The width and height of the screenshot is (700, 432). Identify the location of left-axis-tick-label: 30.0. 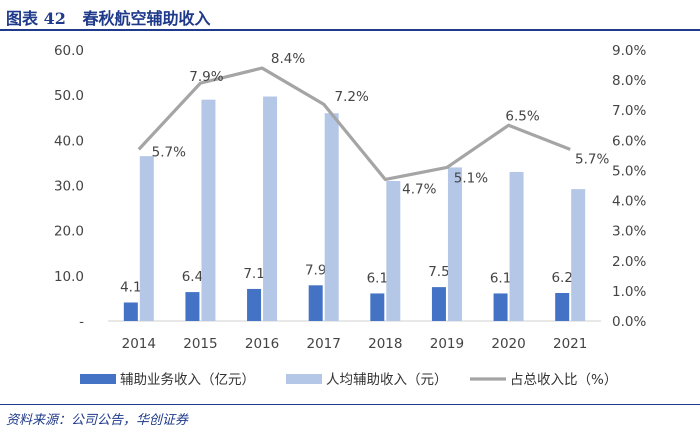
(69, 187).